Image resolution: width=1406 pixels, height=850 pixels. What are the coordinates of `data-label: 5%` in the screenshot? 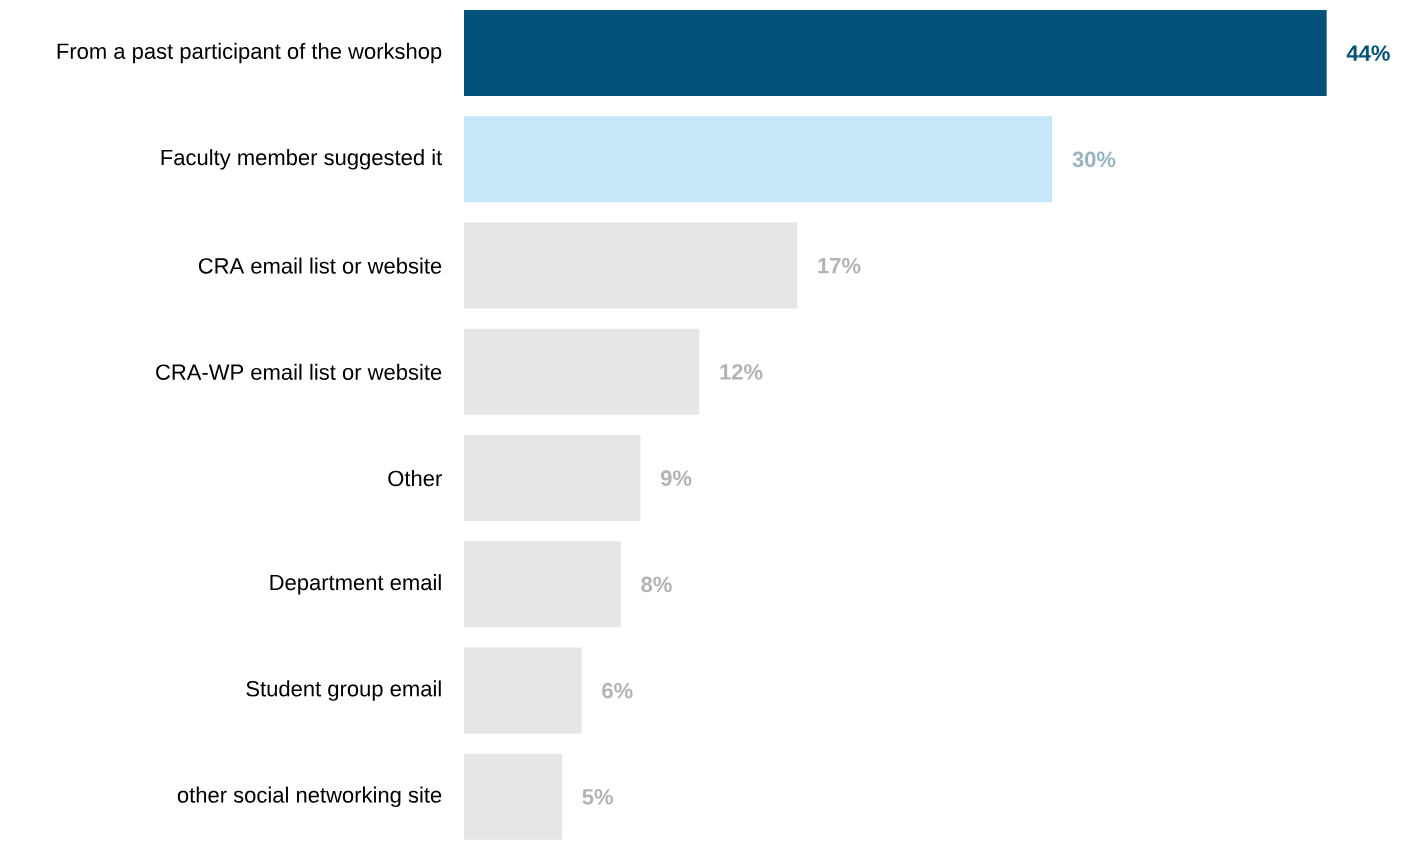 It's located at (597, 797).